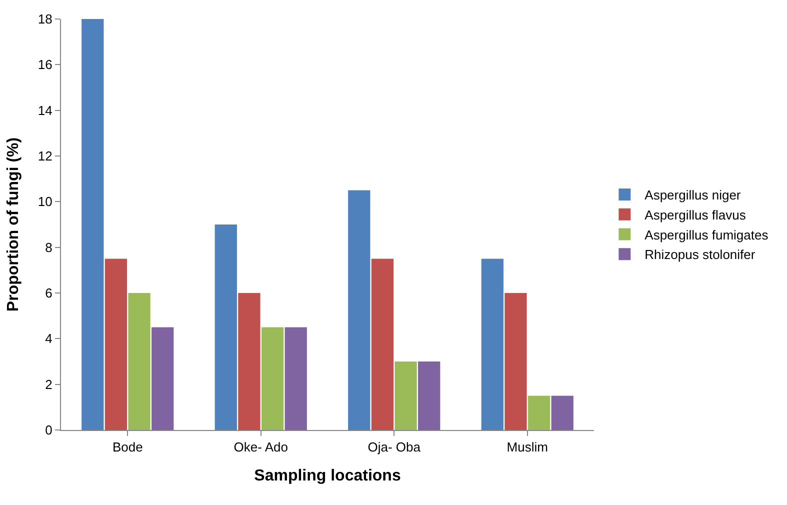 This screenshot has height=505, width=787. Describe the element at coordinates (127, 447) in the screenshot. I see `x-tick-label: Bode` at that location.